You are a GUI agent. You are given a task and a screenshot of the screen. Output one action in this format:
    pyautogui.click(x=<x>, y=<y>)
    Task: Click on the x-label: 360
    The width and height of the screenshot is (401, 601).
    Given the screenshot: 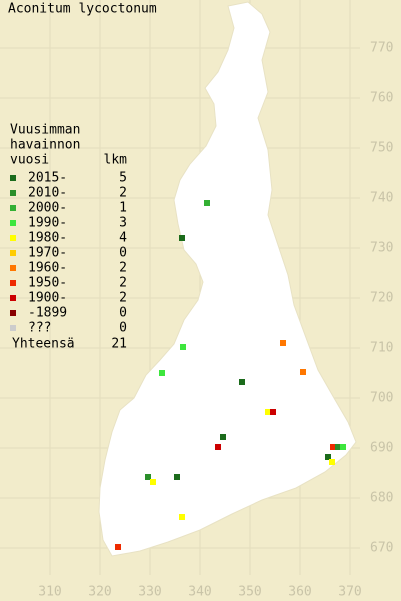 What is the action you would take?
    pyautogui.click(x=299, y=592)
    